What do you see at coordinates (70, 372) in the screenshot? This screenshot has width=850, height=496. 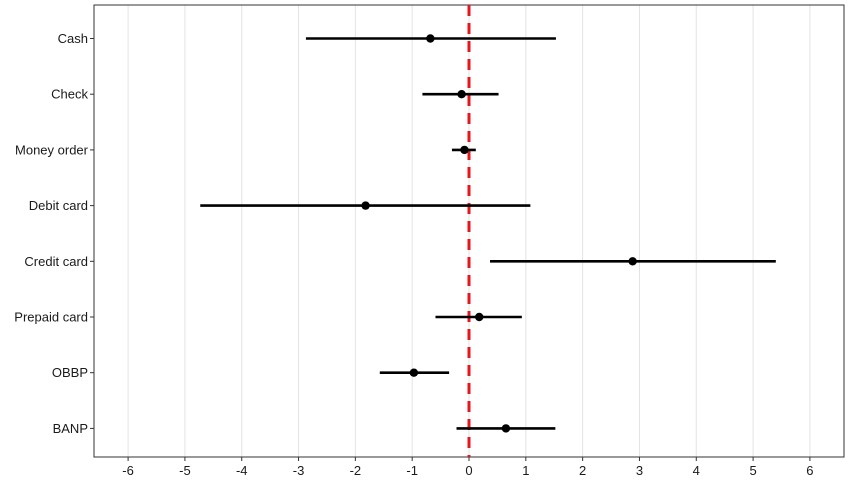 I see `y-tick-label: OBBP` at bounding box center [70, 372].